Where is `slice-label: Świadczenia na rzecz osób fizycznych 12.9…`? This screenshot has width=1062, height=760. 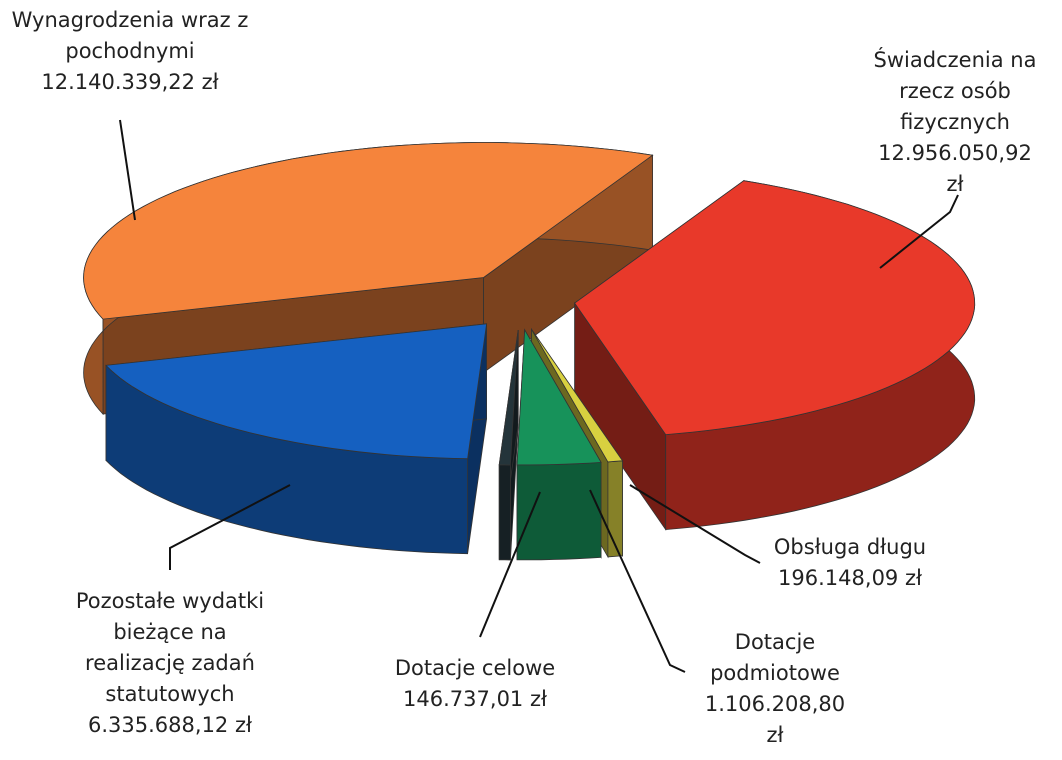 slice-label: Świadczenia na rzecz osób fizycznych 12.9… is located at coordinates (955, 122).